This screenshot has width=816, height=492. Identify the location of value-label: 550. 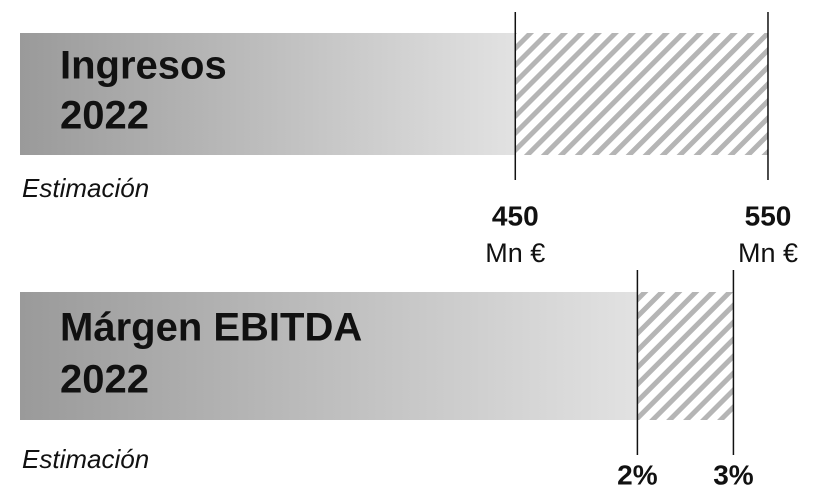
(768, 215).